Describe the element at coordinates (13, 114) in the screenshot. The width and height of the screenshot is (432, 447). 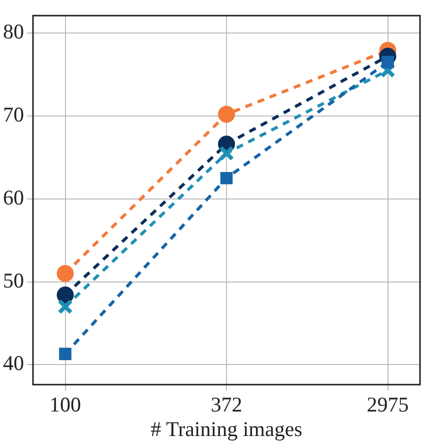
I see `y-tick-label: 70` at that location.